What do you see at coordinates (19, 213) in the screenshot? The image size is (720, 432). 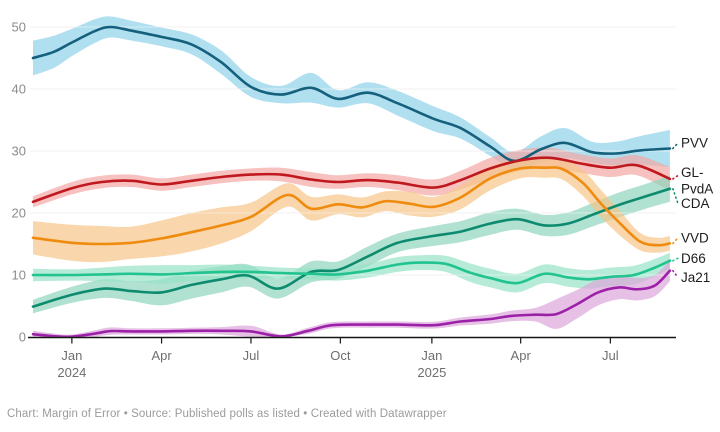 I see `y-axis-label: 20` at bounding box center [19, 213].